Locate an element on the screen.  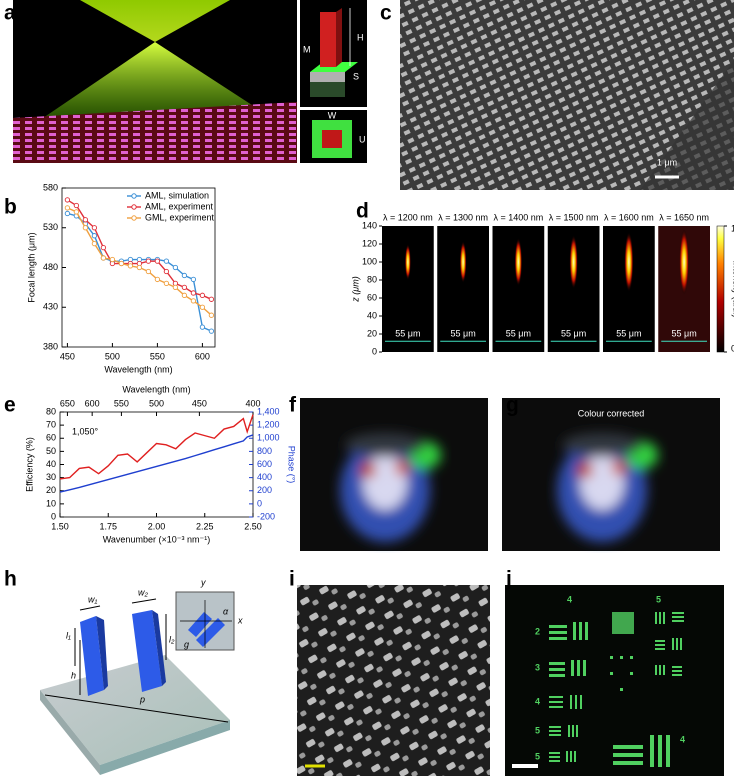
label-u: U is located at coordinates (362, 139).